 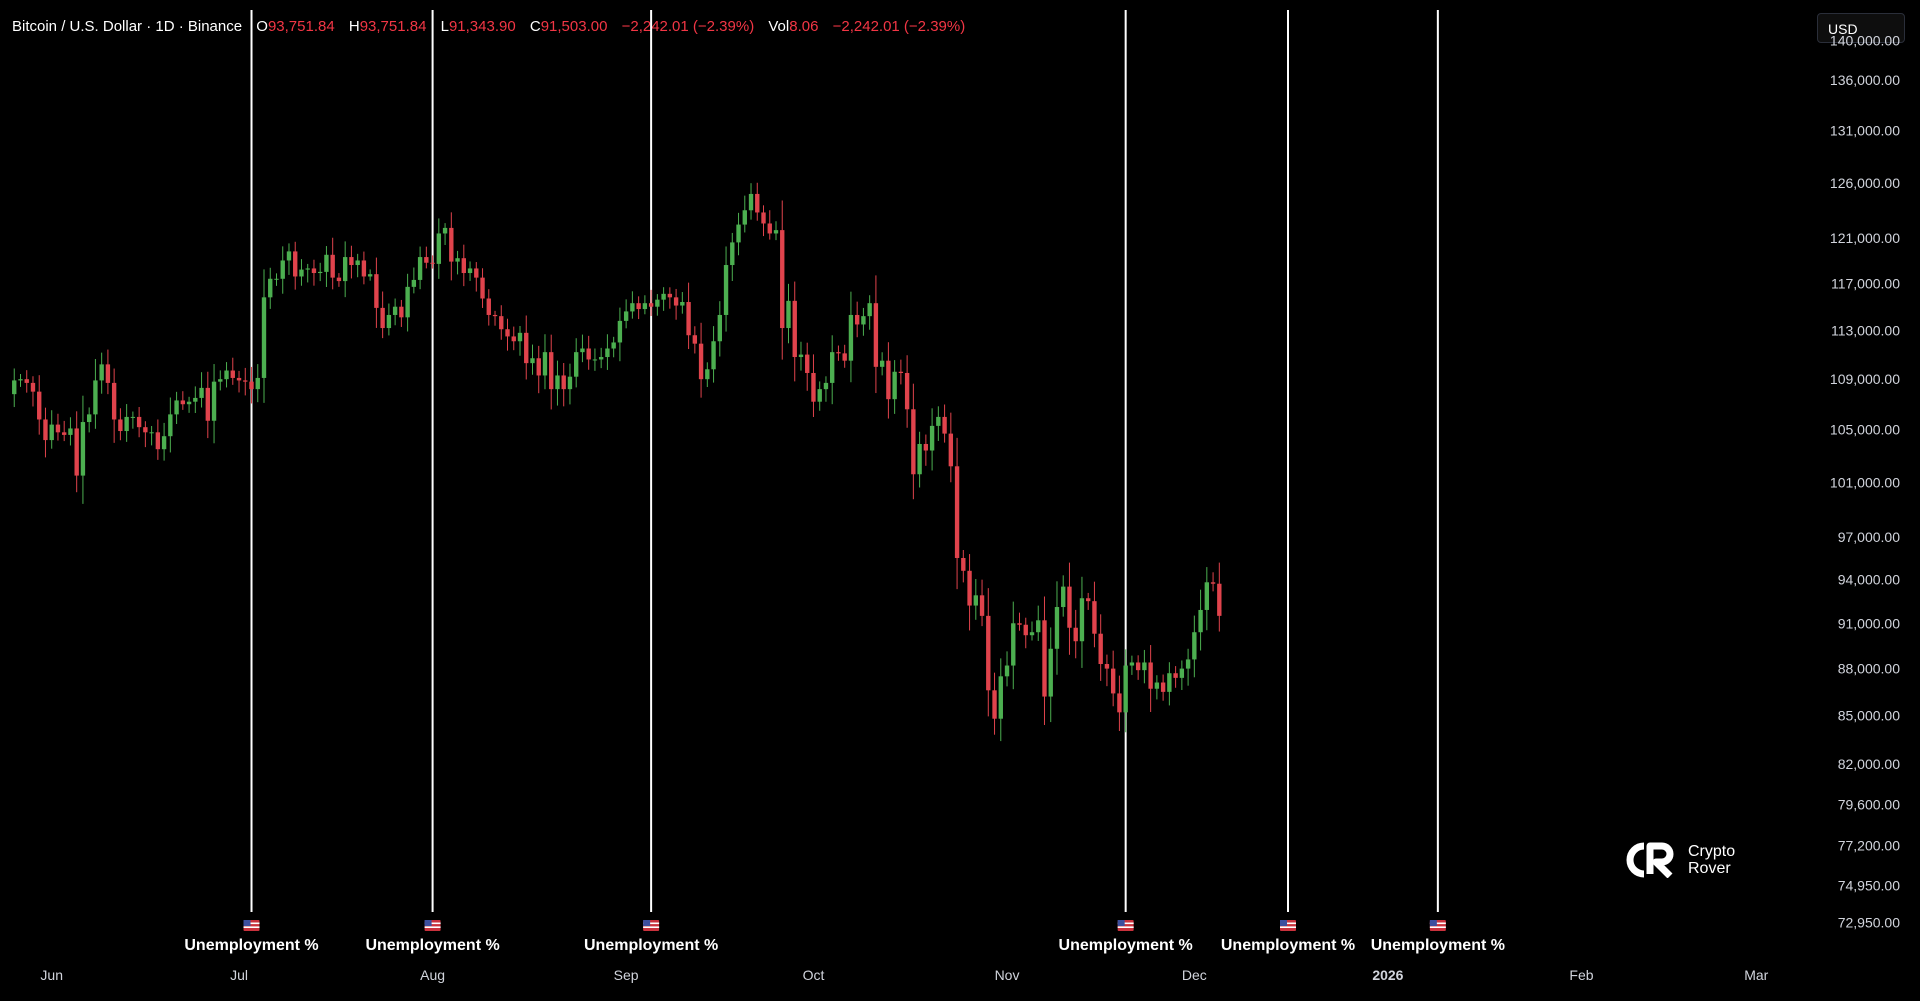 I want to click on crypto-rover-logo: Crypto Rover, so click(x=1680, y=860).